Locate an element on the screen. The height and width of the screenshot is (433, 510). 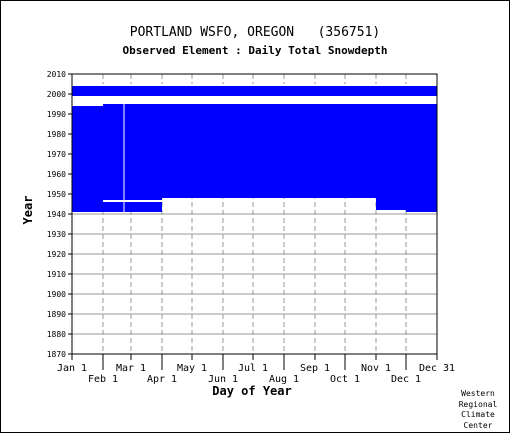
x-tick-label: May 1 is located at coordinates (192, 368).